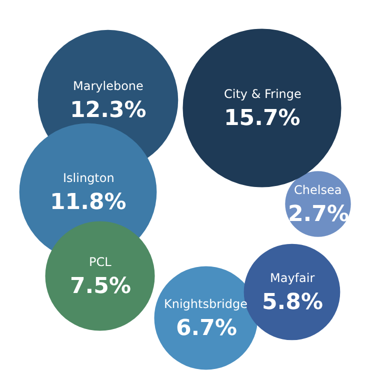  What do you see at coordinates (292, 278) in the screenshot?
I see `category-label: Mayfair` at bounding box center [292, 278].